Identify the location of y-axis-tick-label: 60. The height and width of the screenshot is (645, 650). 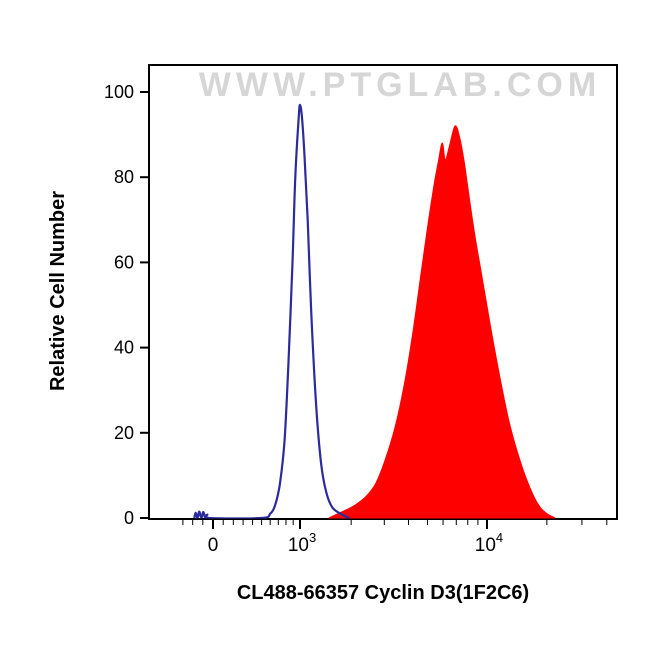
(124, 262).